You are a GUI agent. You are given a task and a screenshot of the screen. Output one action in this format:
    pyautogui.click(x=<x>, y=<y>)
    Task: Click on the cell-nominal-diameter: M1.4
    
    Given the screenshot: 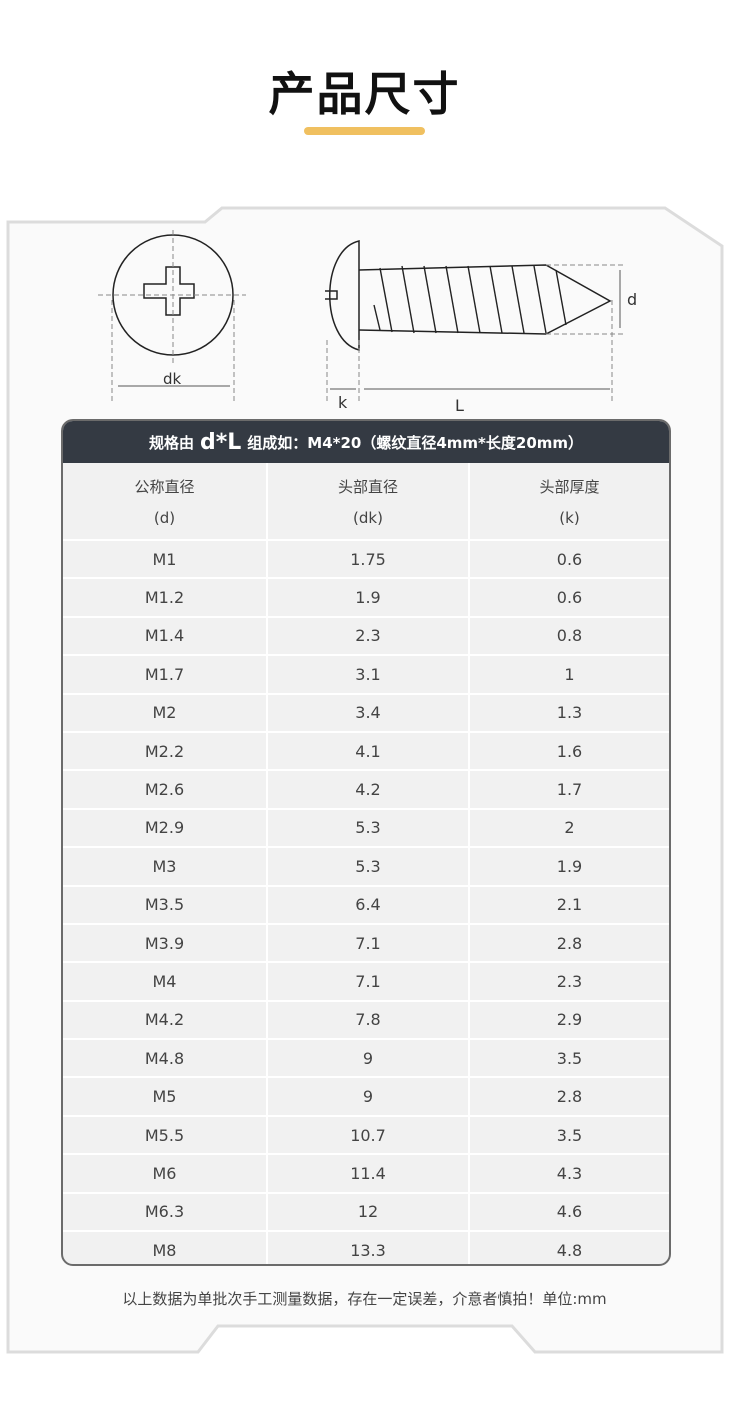 What is the action you would take?
    pyautogui.click(x=164, y=636)
    